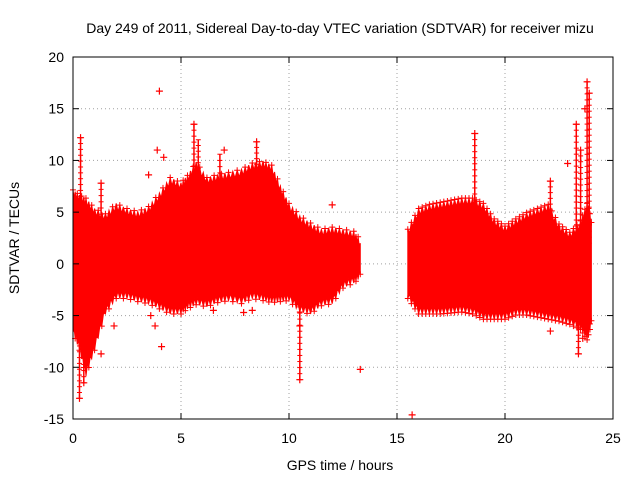 This screenshot has width=640, height=480. Describe the element at coordinates (14, 238) in the screenshot. I see `y-axis-label: SDTVAR / TECUs` at that location.